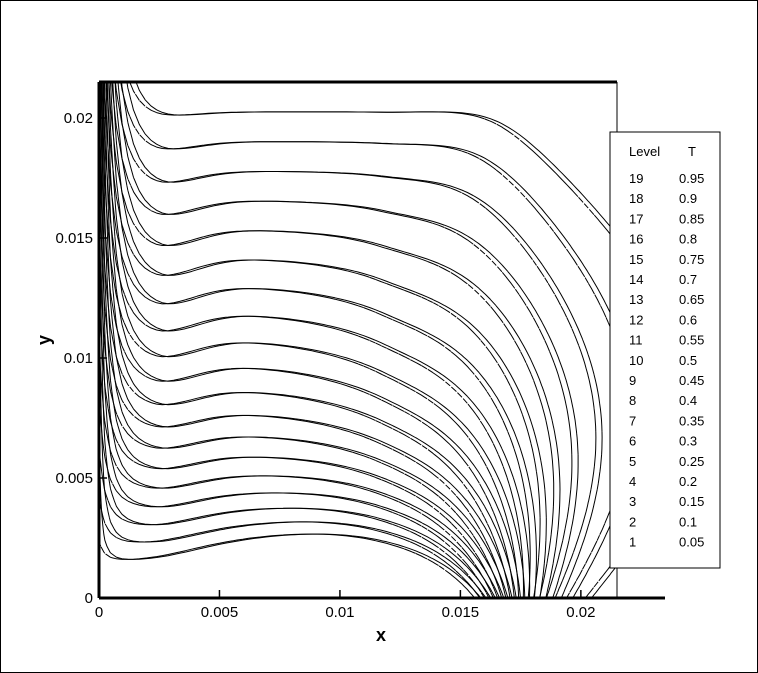  Describe the element at coordinates (636, 198) in the screenshot. I see `legend-level: 18` at that location.